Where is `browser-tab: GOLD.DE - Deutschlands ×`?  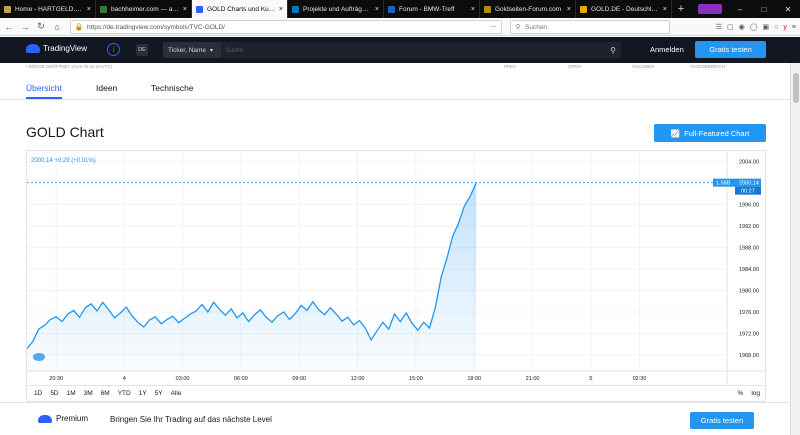
browser-tab: GOLD.DE - Deutschlands × is located at coordinates (624, 9).